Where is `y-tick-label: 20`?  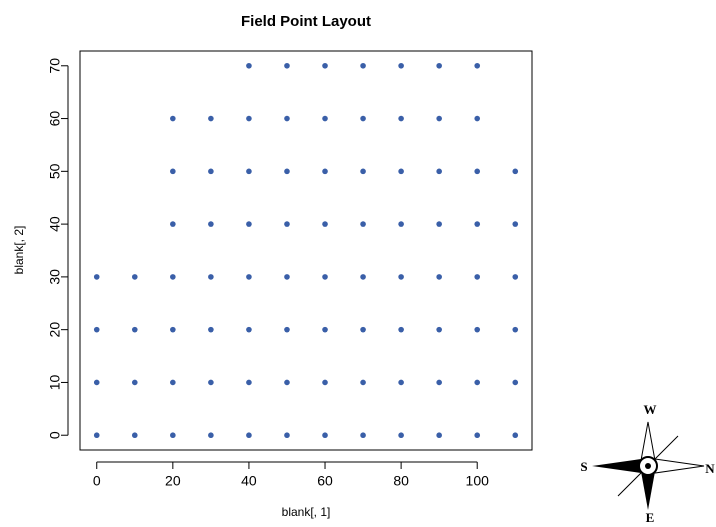
y-tick-label: 20 is located at coordinates (55, 330).